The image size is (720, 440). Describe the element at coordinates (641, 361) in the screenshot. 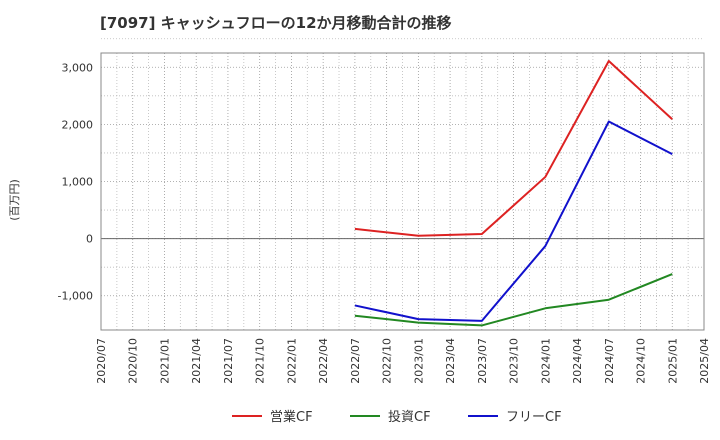

I see `x-tick-label: 2024/10` at that location.